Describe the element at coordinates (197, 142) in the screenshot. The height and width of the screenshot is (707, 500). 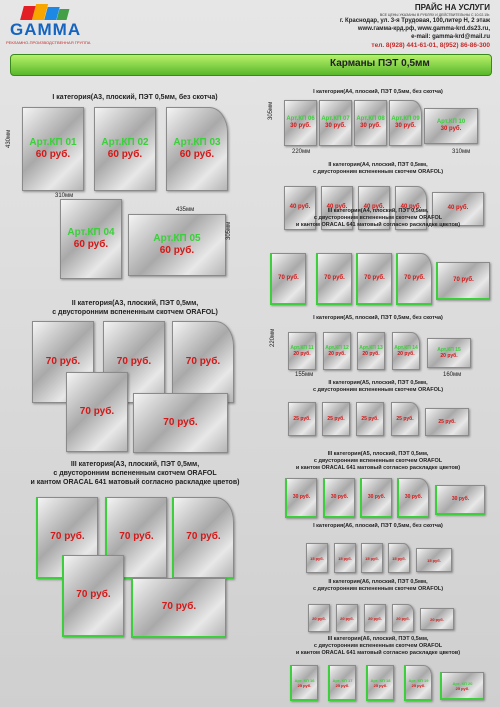
I see `article: Арт.КП 03` at that location.